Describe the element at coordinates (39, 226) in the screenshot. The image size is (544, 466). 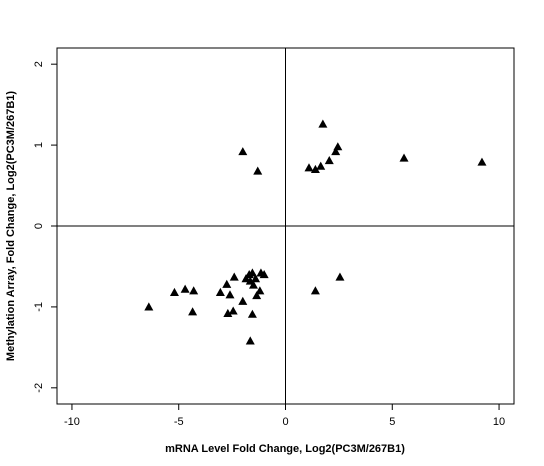
I see `y-tick-label: 0` at that location.